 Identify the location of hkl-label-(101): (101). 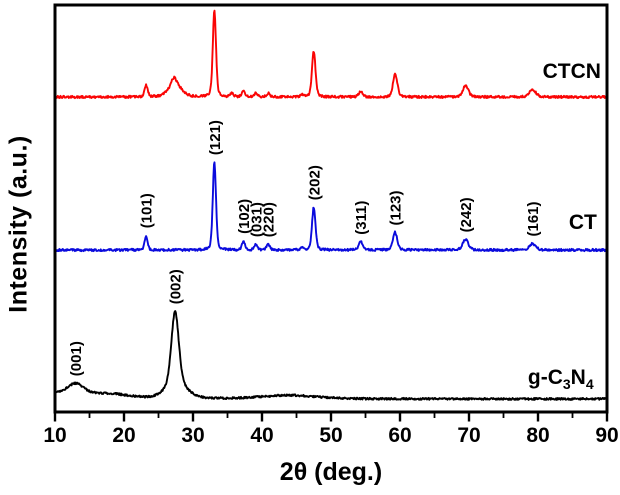
(147, 210).